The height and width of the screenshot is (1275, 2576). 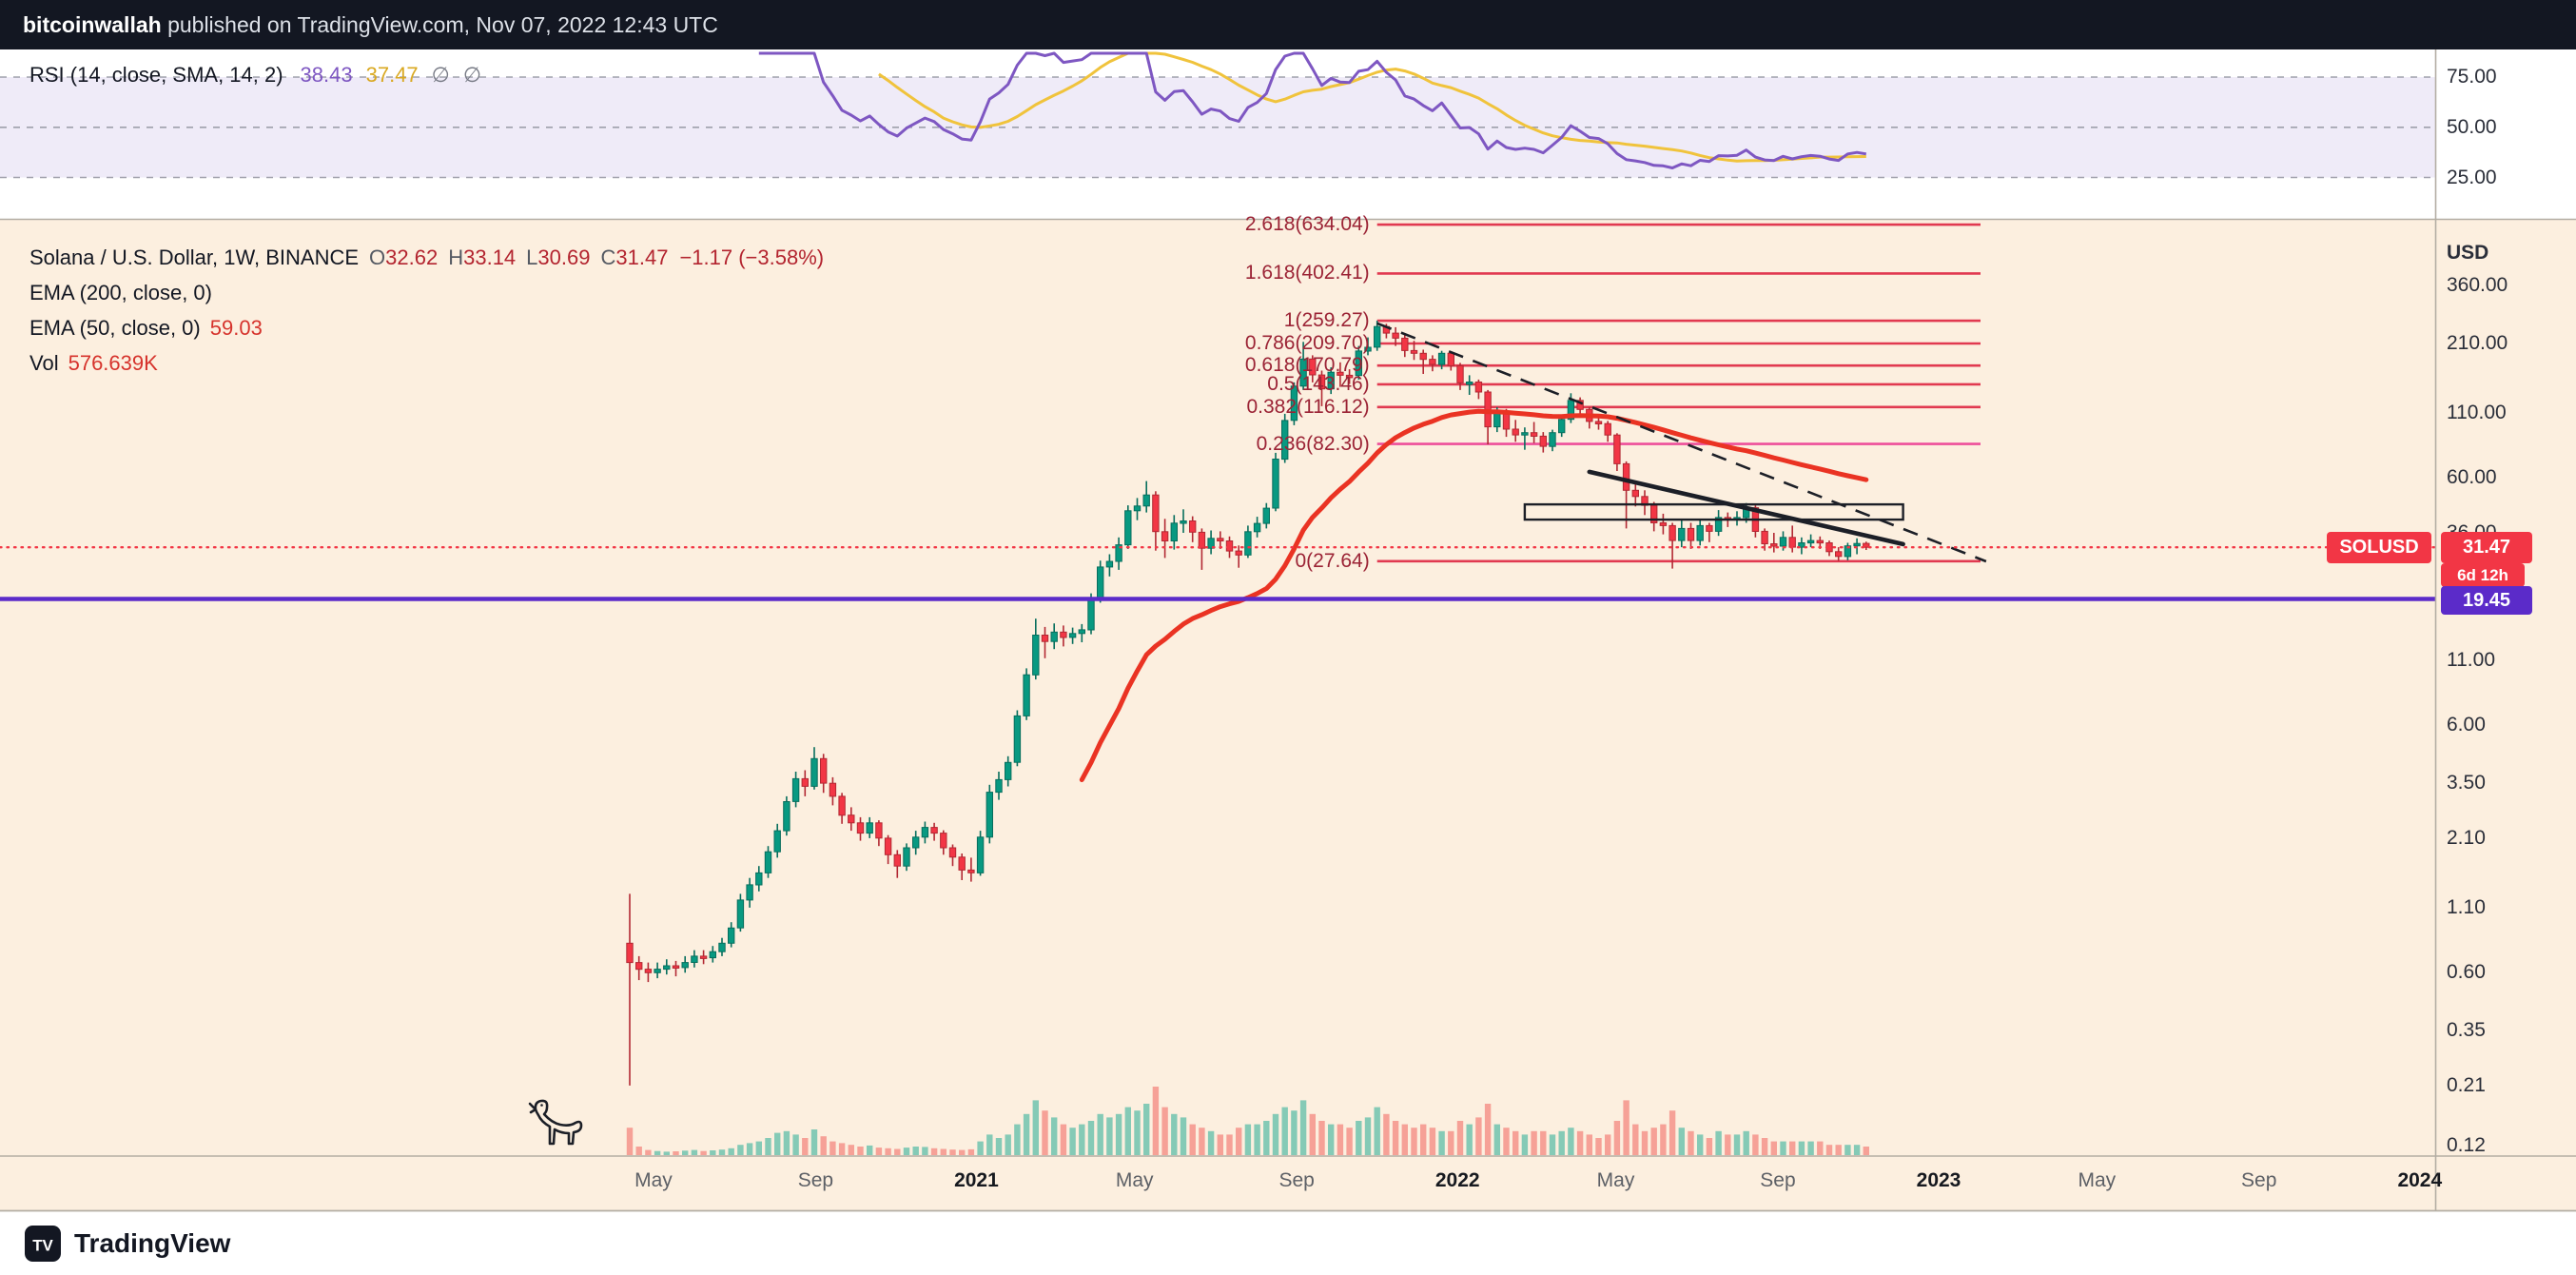 I want to click on price-axis, so click(x=2506, y=602).